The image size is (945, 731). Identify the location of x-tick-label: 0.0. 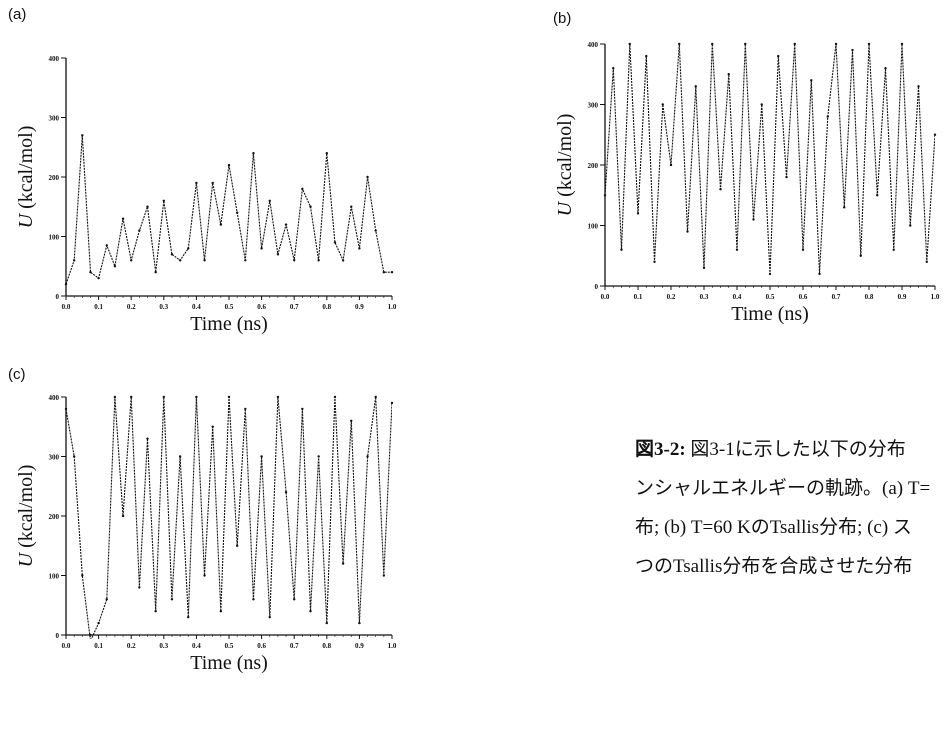
(66, 646).